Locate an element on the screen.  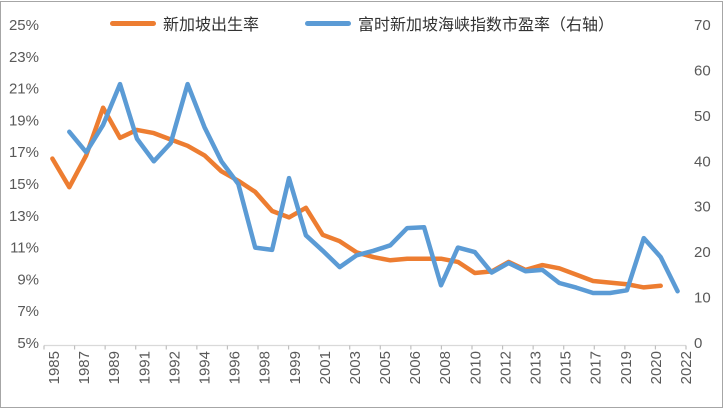
x-axis-label: 1994 is located at coordinates (204, 367).